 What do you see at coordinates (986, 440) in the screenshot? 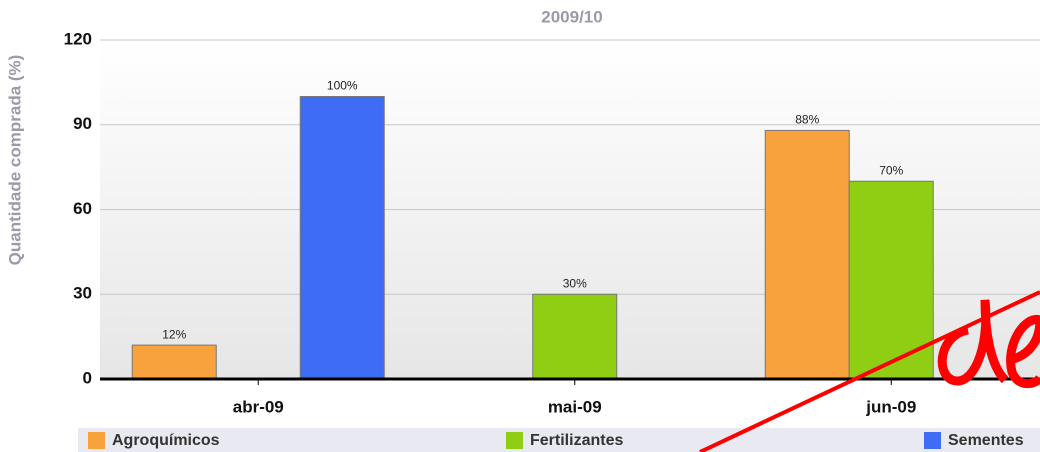
I see `legend-label: Sementes` at bounding box center [986, 440].